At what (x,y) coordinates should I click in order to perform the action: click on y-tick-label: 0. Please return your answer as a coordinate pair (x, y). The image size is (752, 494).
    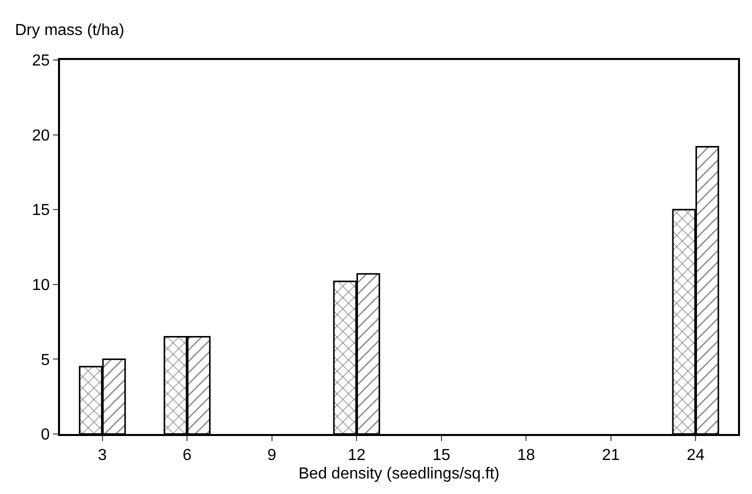
    Looking at the image, I should click on (45, 435).